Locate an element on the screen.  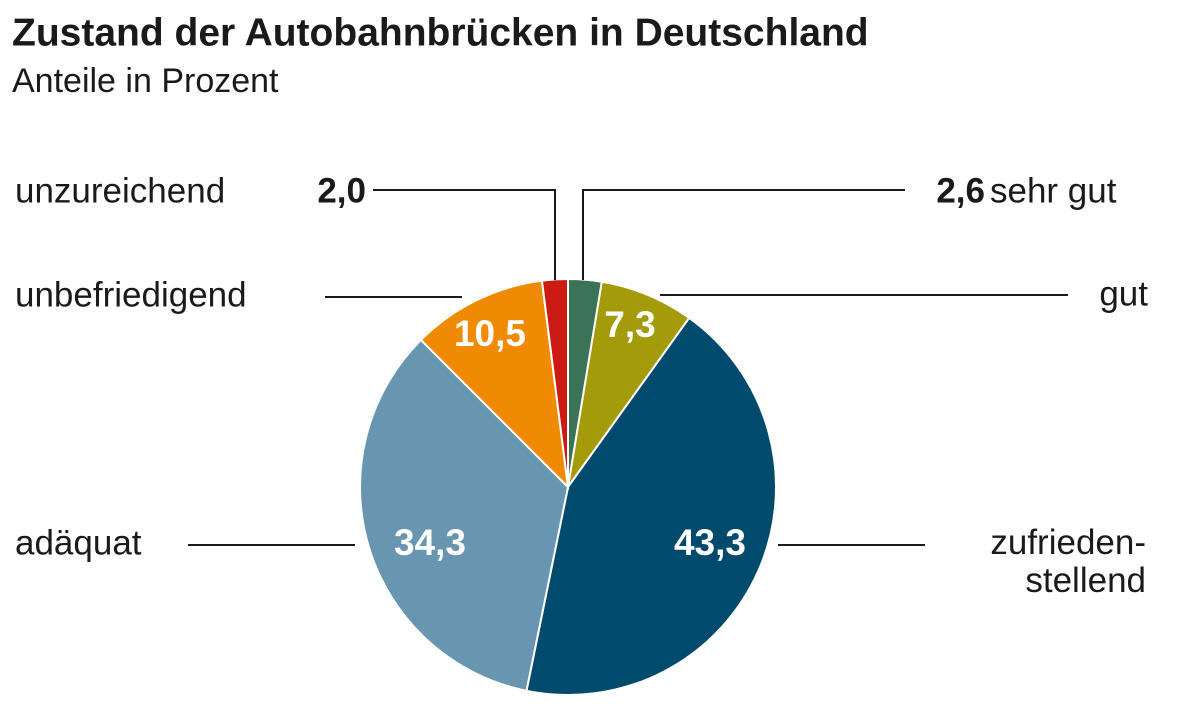
category-label: zufrieden-stellend is located at coordinates (1068, 561).